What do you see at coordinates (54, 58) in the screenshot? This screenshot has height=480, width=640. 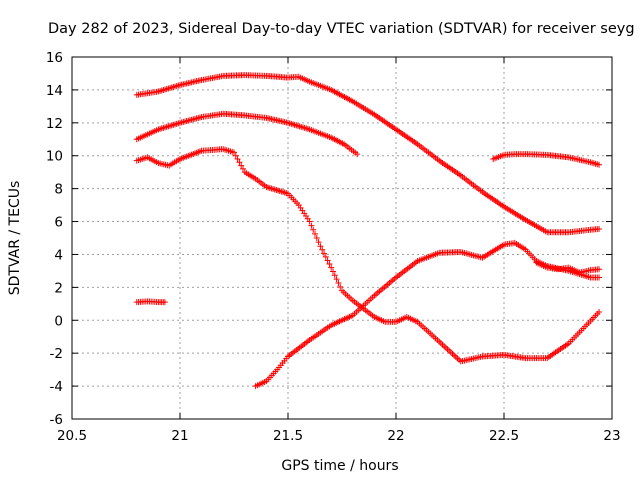 I see `y-tick-label: 16` at bounding box center [54, 58].